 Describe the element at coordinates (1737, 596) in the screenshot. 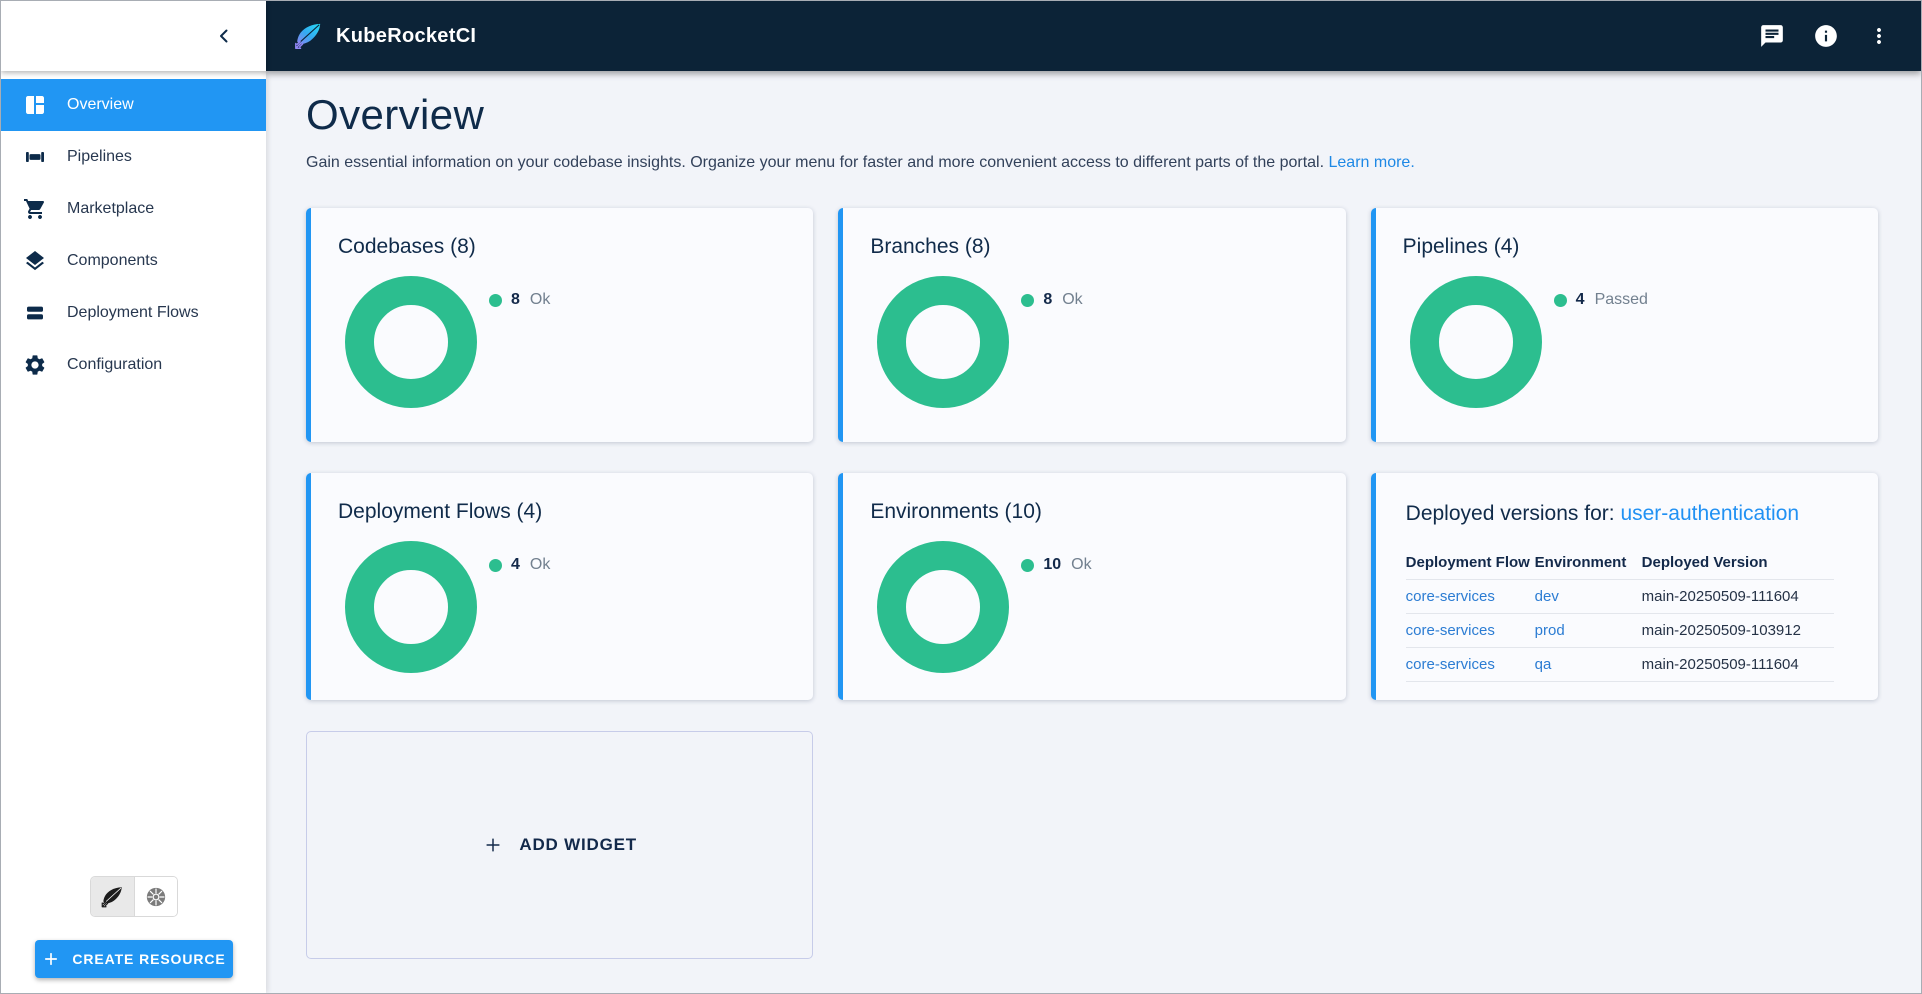

I see `deployed-version-value: main-20250509-111604` at that location.